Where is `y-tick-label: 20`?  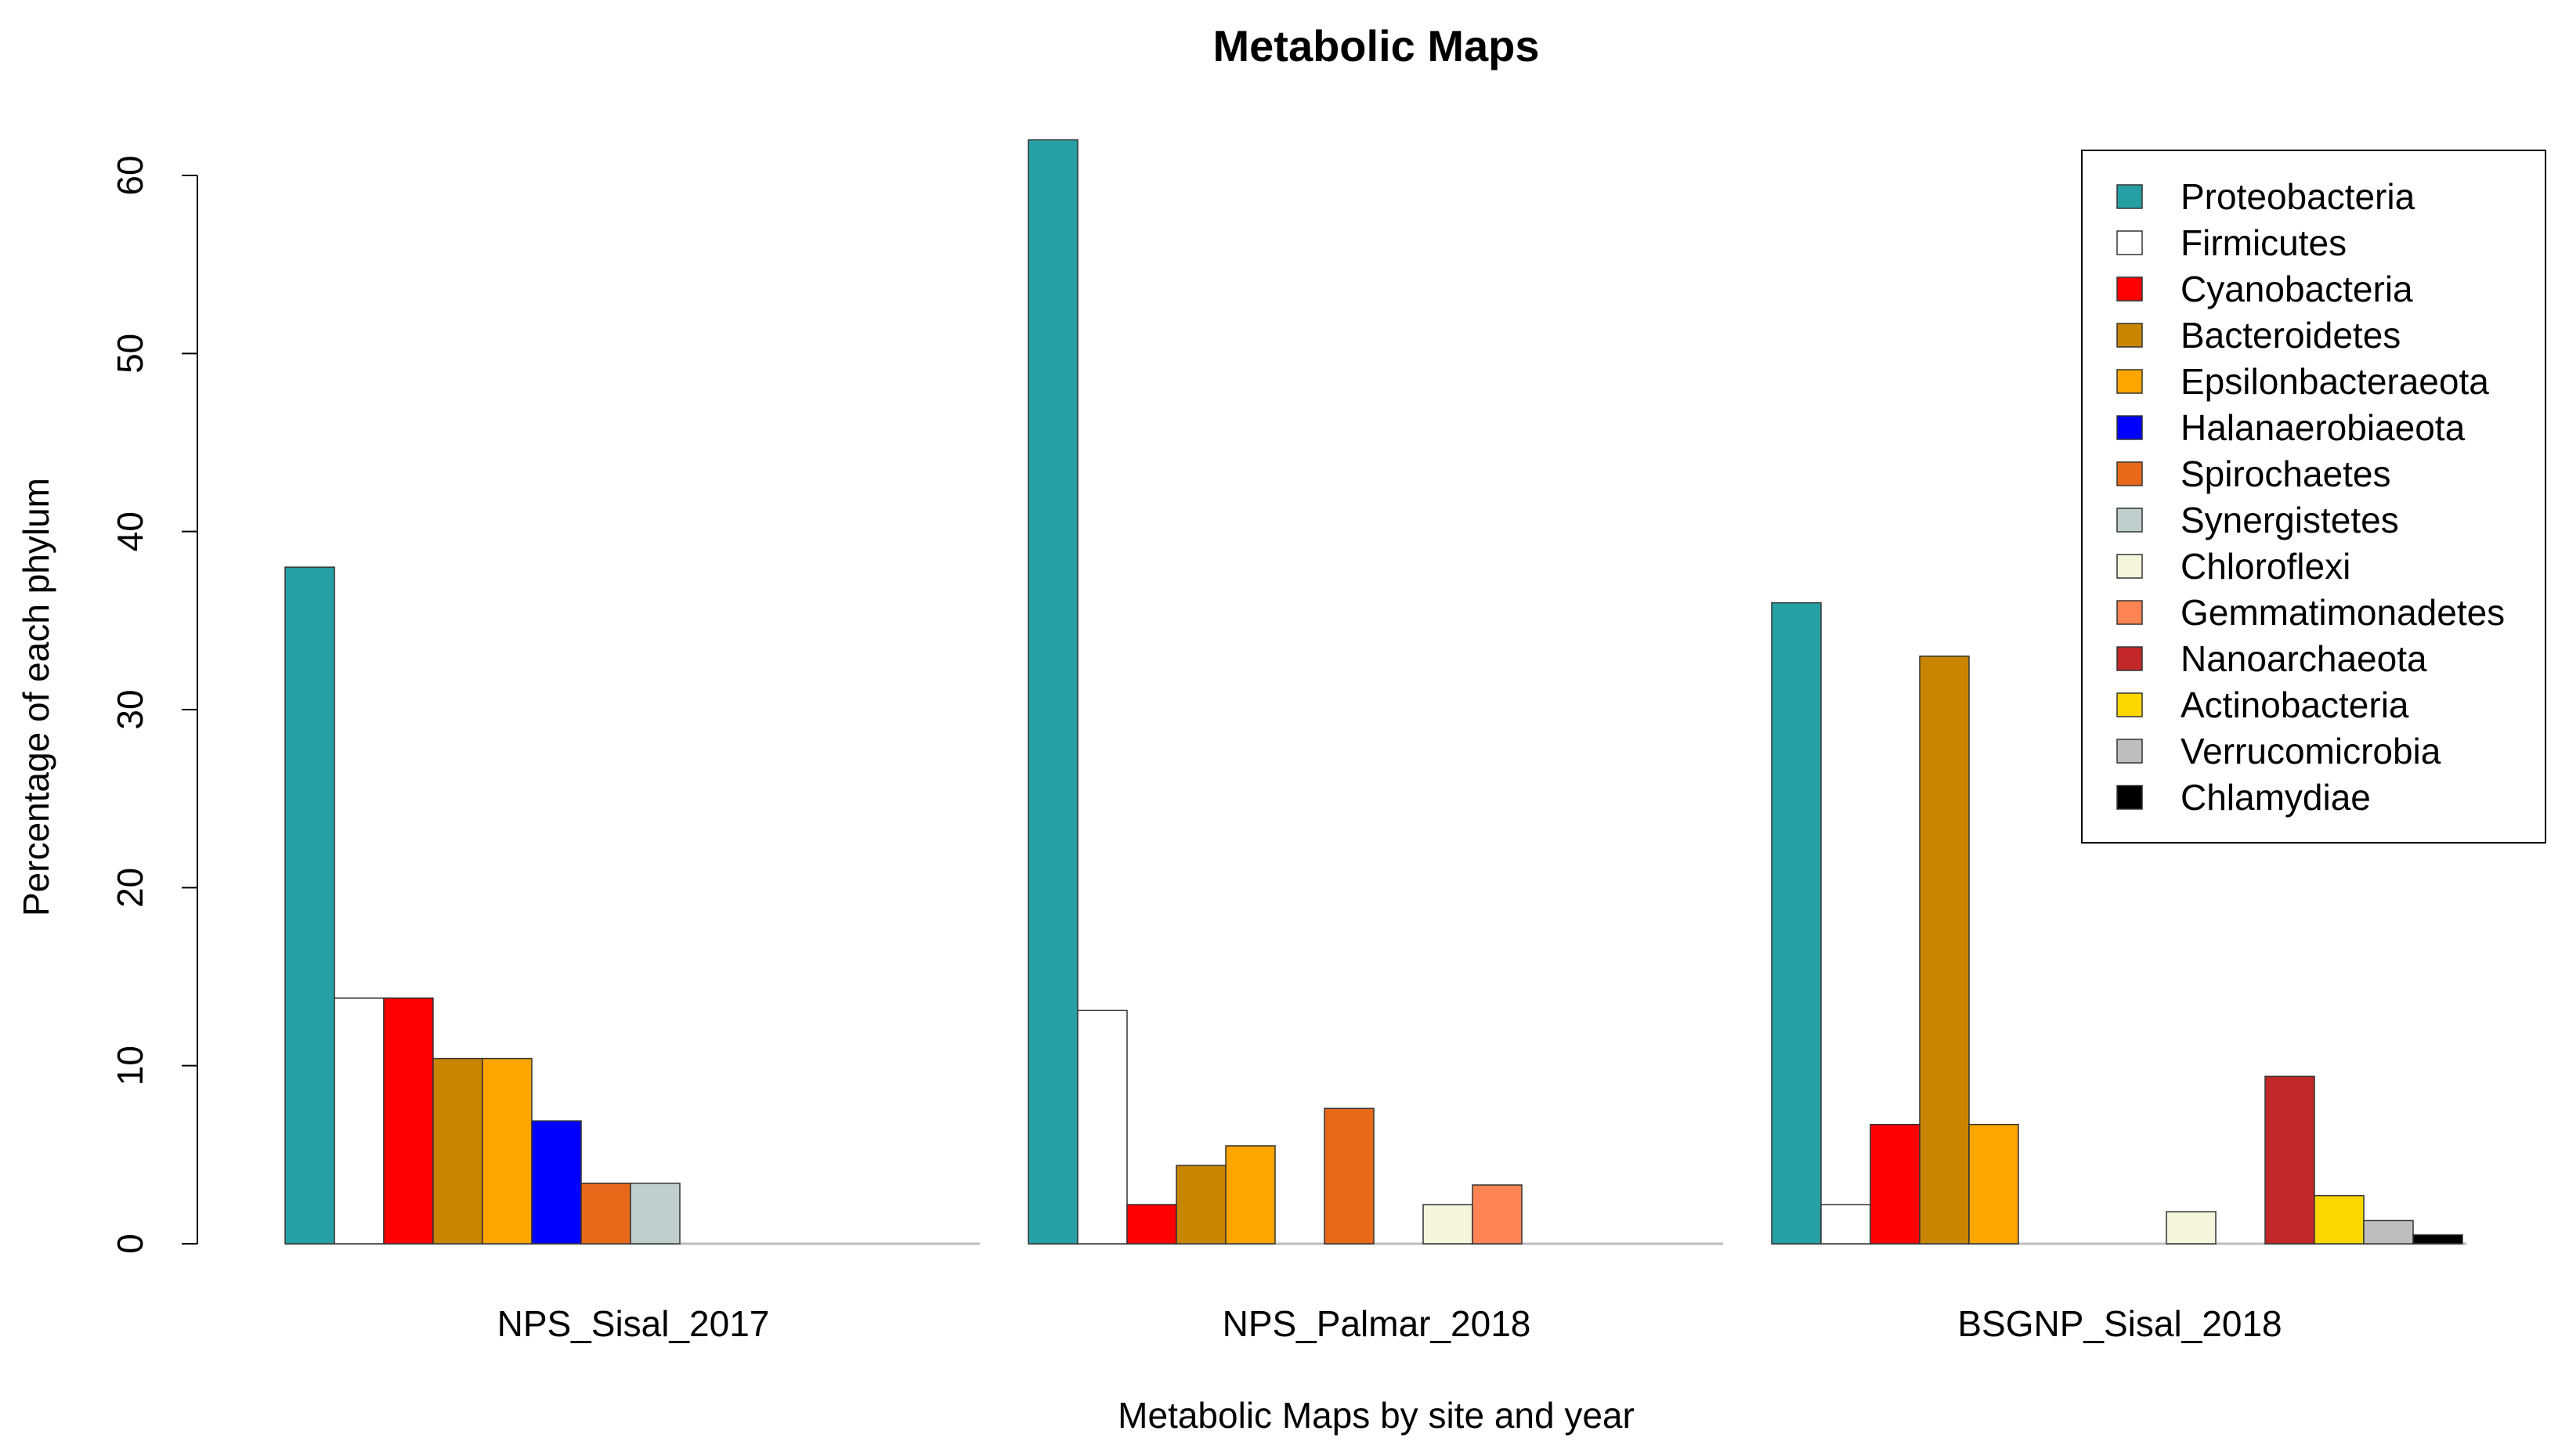 y-tick-label: 20 is located at coordinates (130, 888).